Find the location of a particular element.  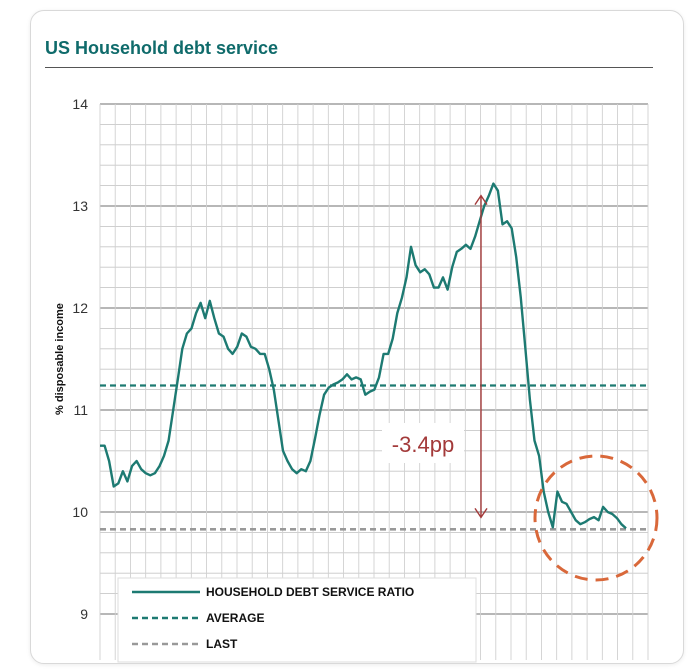

y-tick-label: 11 is located at coordinates (80, 410).